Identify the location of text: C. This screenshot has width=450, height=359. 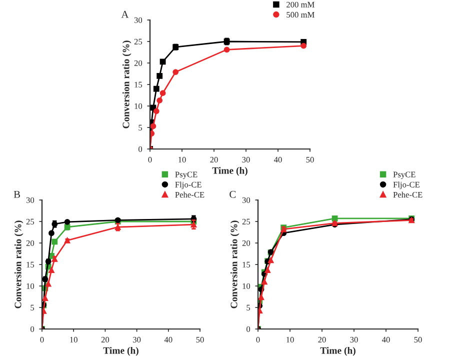
(233, 194).